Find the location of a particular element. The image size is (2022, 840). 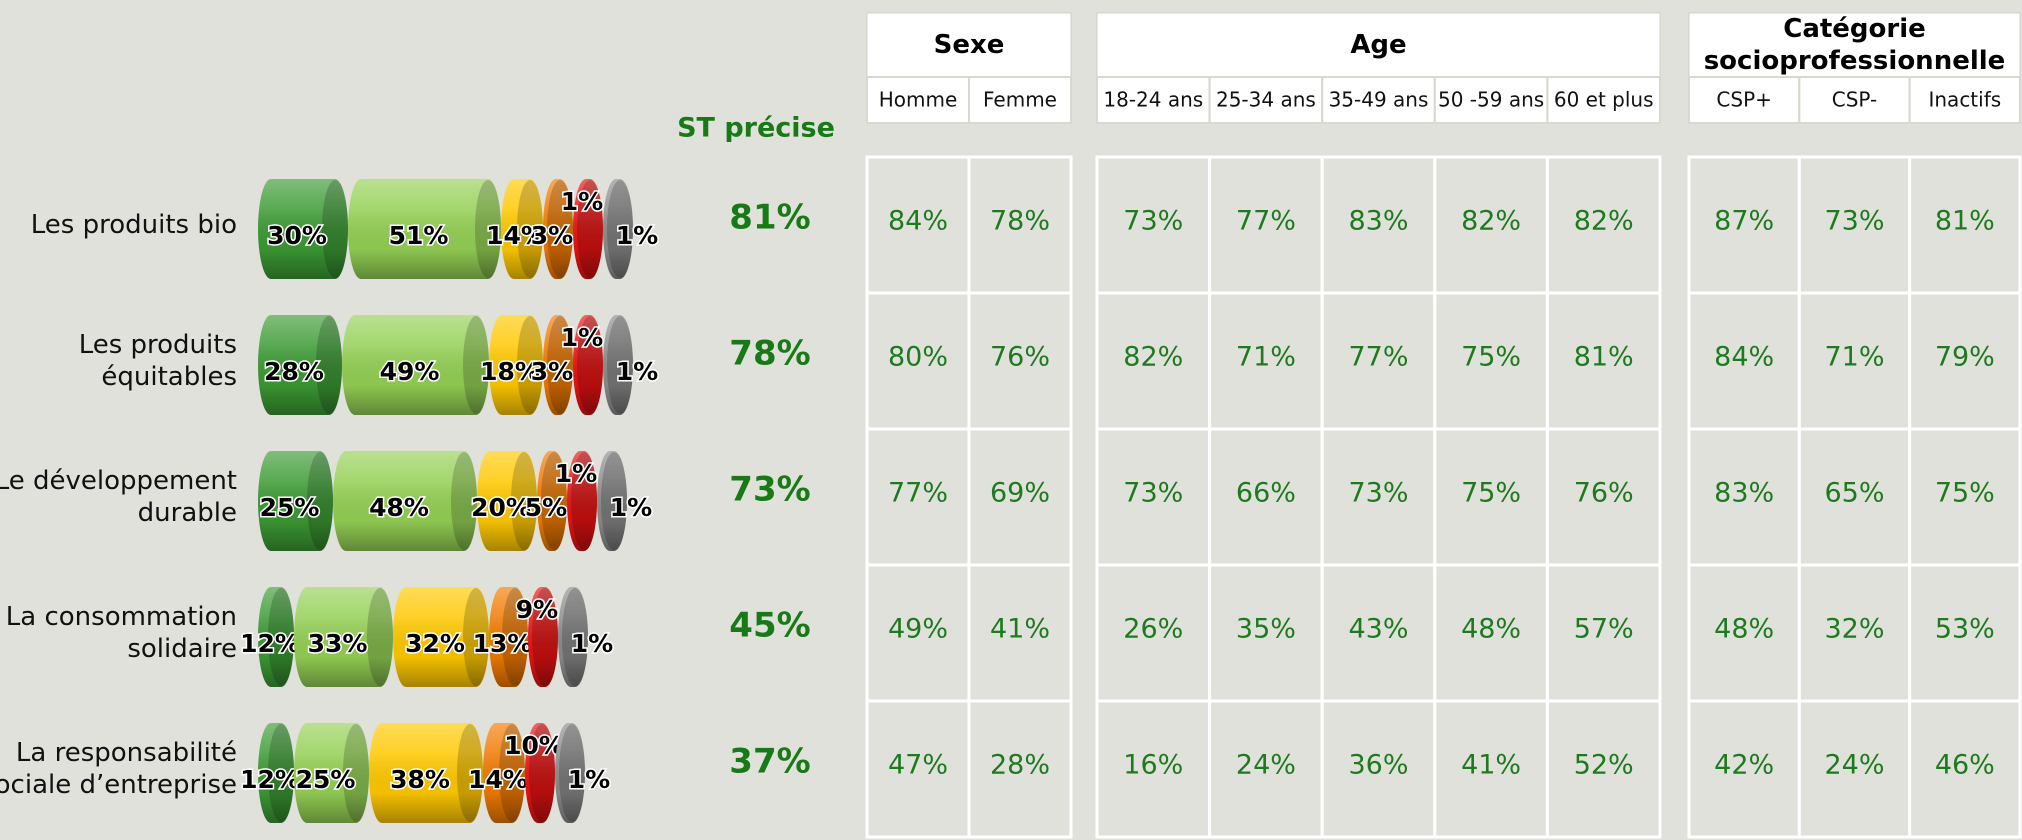

category-label-line: équitables is located at coordinates (169, 377).